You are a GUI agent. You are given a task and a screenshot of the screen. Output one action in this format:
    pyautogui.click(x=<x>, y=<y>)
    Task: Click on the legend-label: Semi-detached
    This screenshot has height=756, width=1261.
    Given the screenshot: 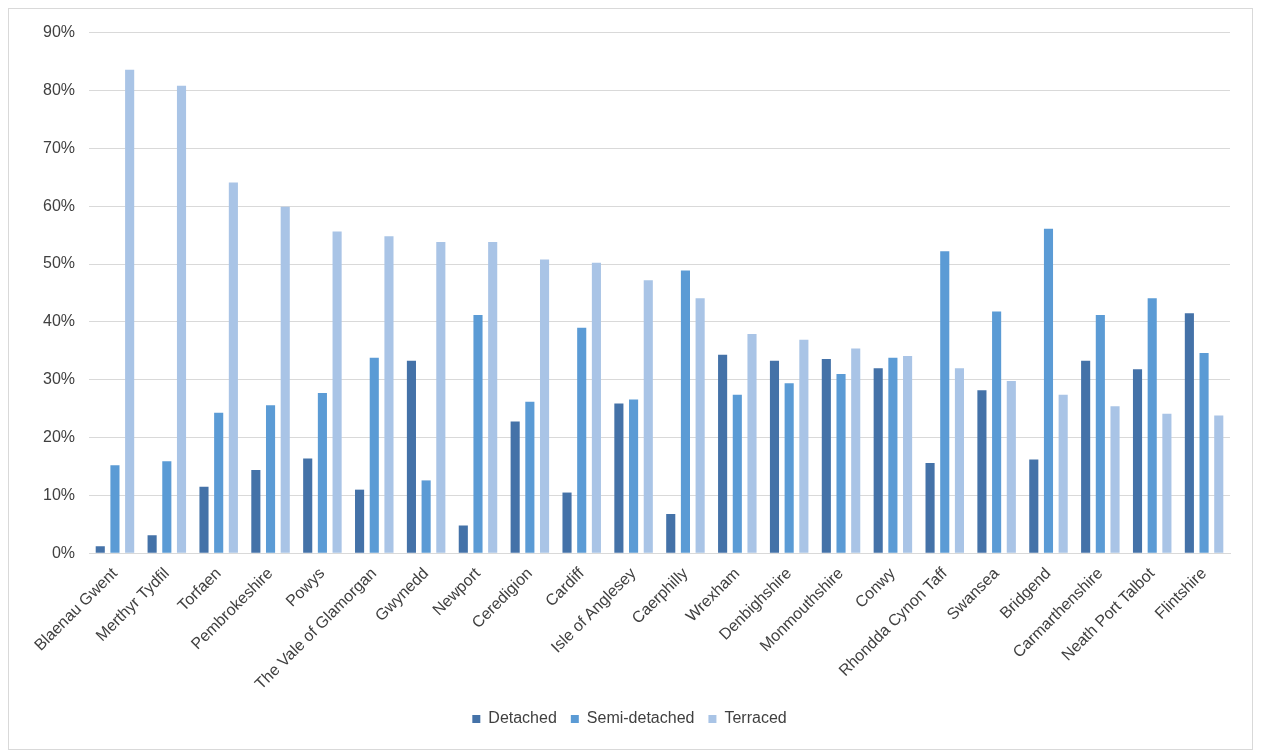 What is the action you would take?
    pyautogui.click(x=640, y=718)
    